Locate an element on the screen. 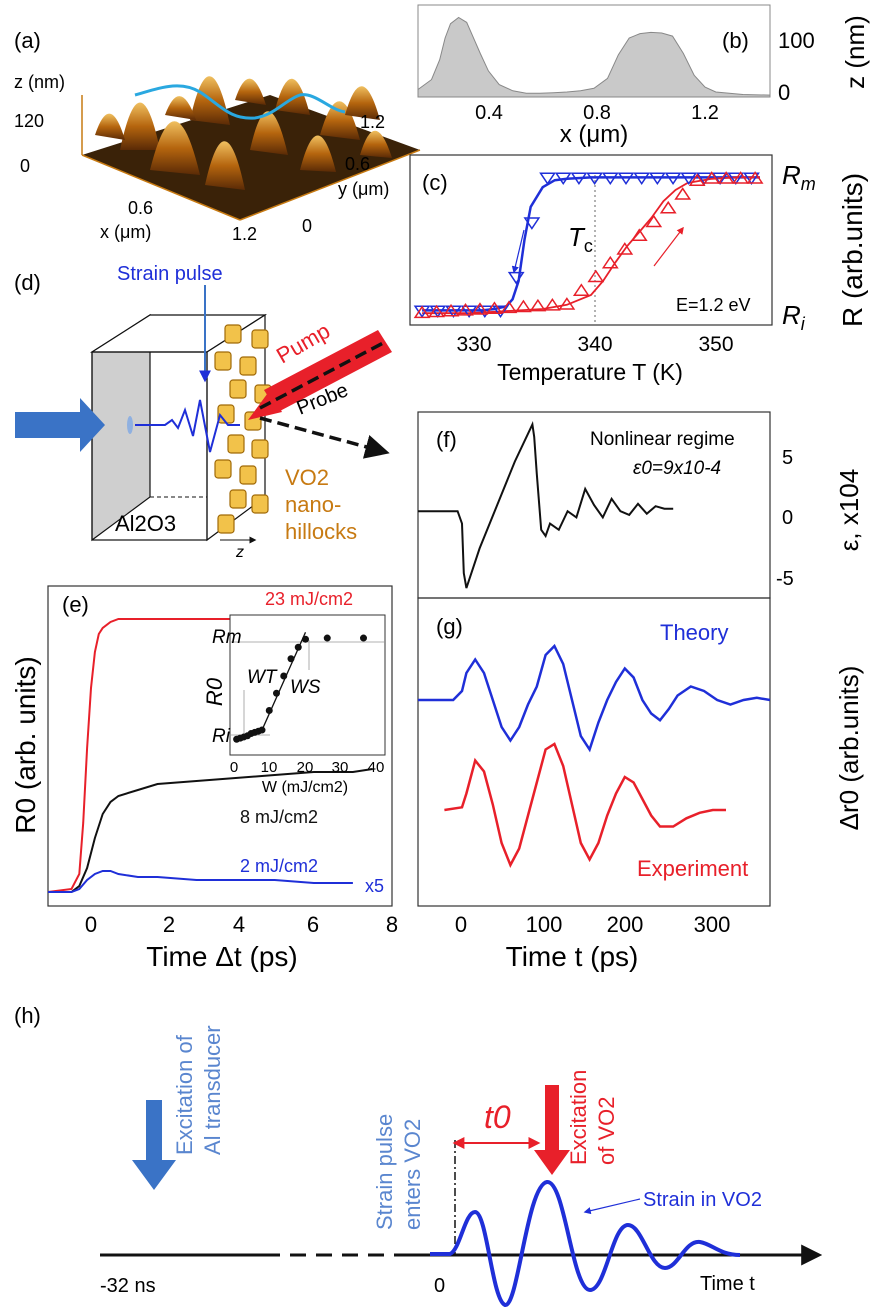  strain-pulse-curve is located at coordinates (546, 504).